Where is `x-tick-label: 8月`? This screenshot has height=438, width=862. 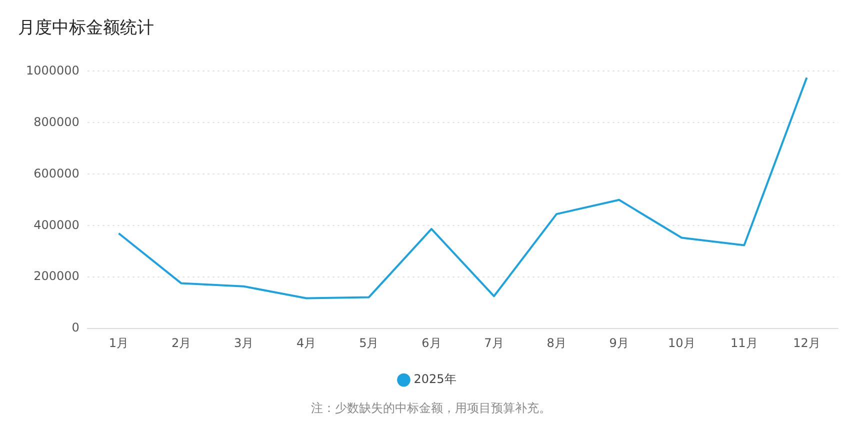 x-tick-label: 8月 is located at coordinates (556, 343).